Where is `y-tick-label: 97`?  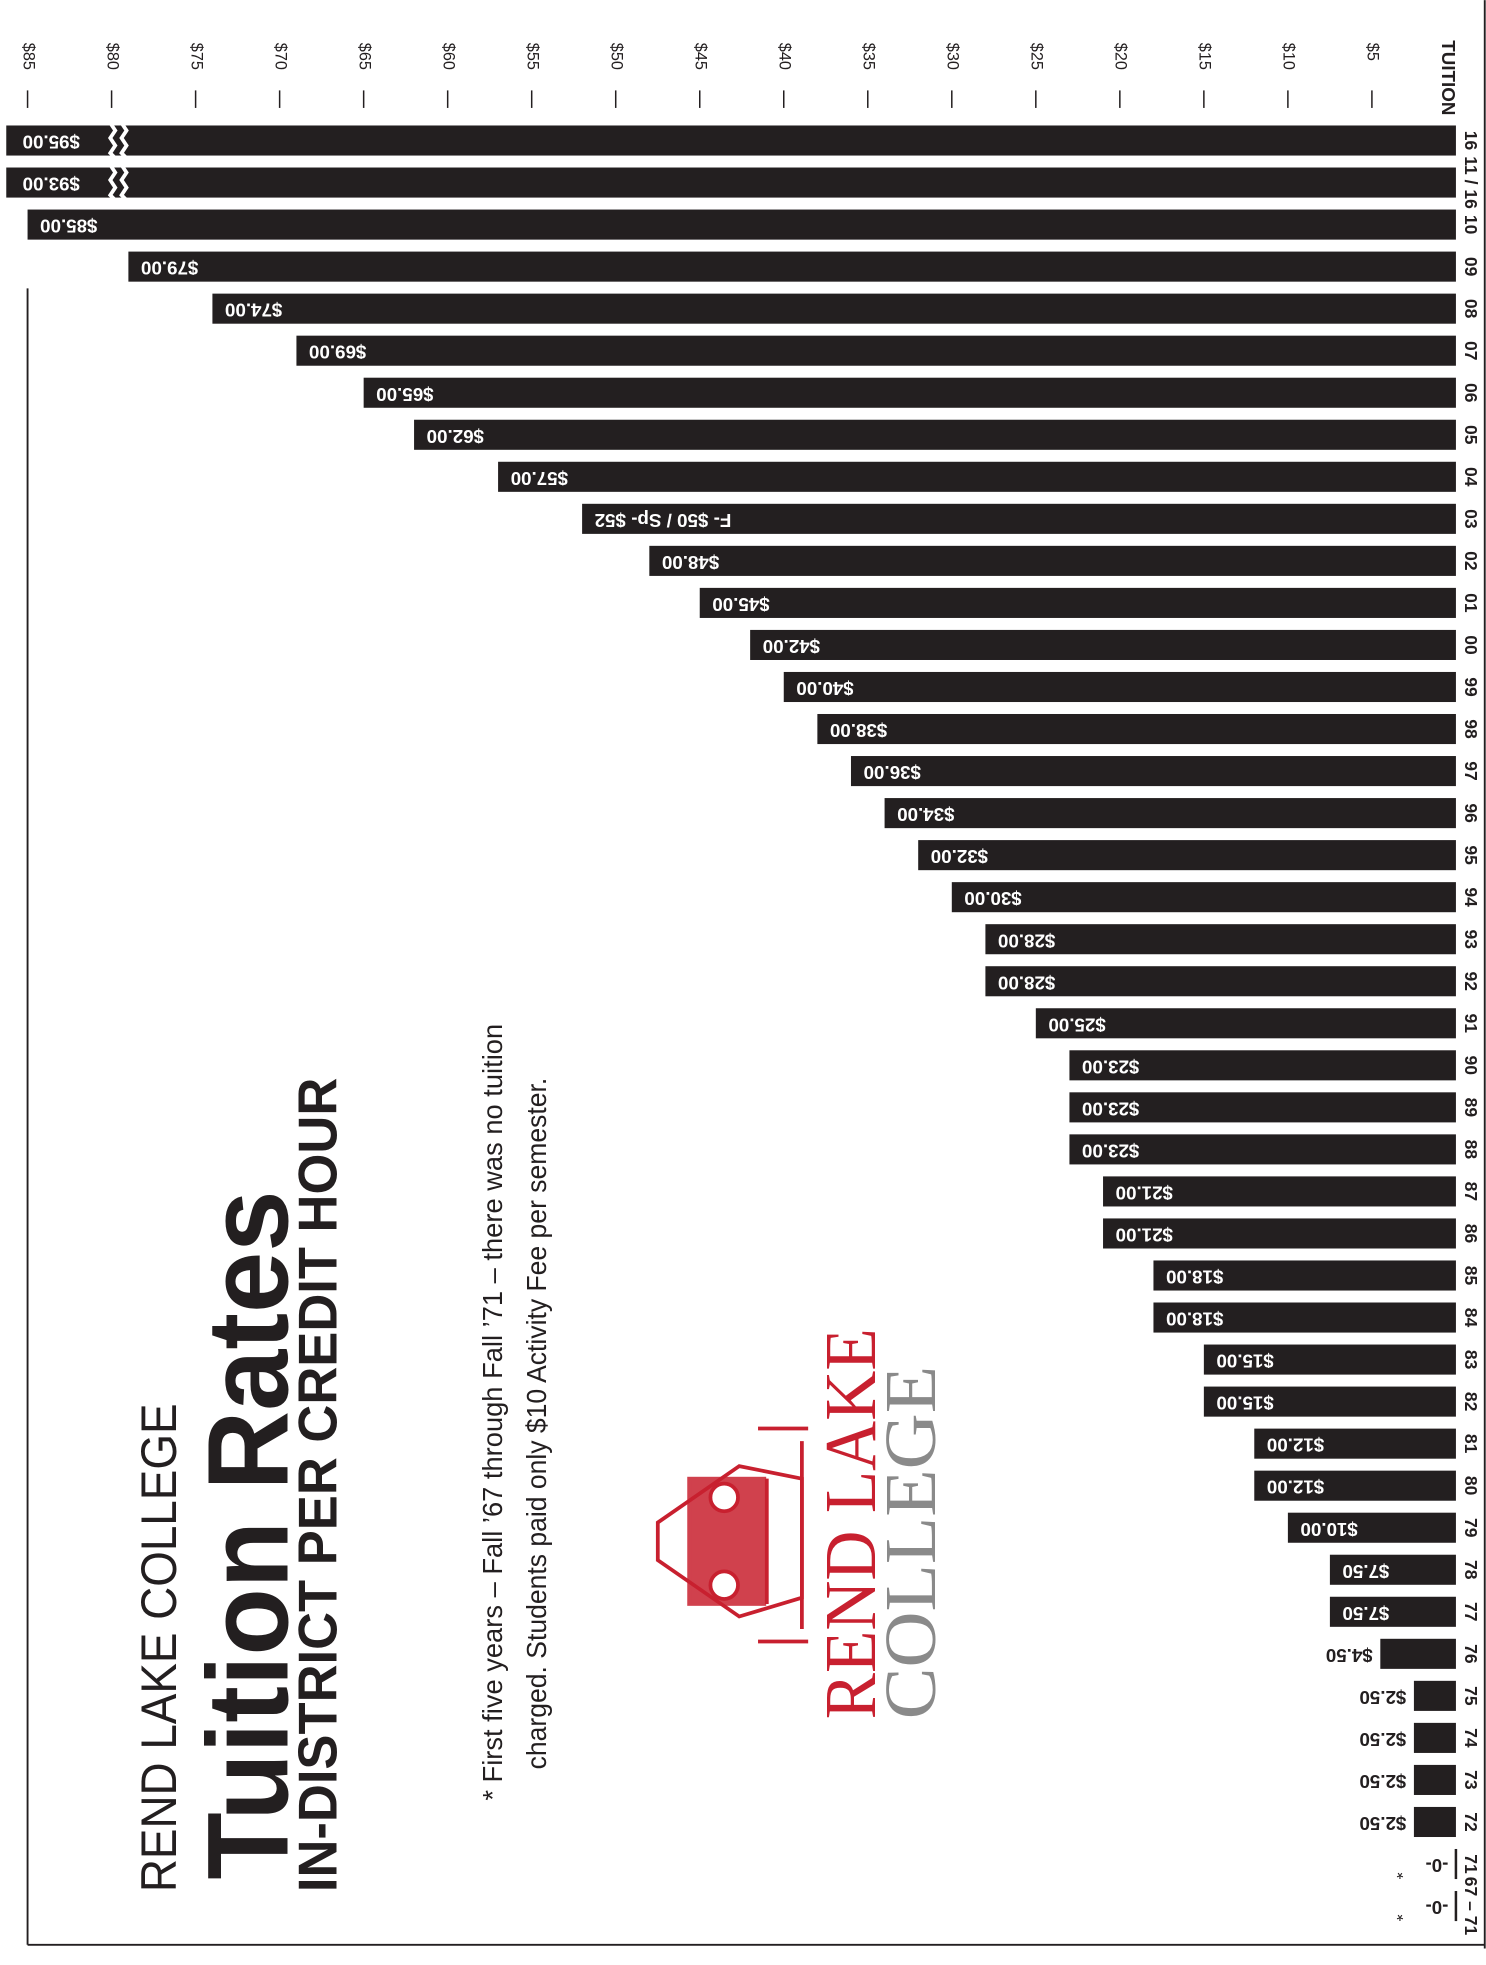 y-tick-label: 97 is located at coordinates (1471, 771).